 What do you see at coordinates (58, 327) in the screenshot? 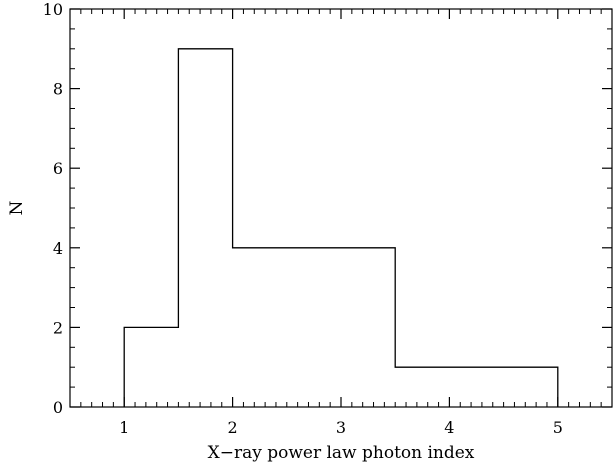
I see `y-tick-label: 2` at bounding box center [58, 327].